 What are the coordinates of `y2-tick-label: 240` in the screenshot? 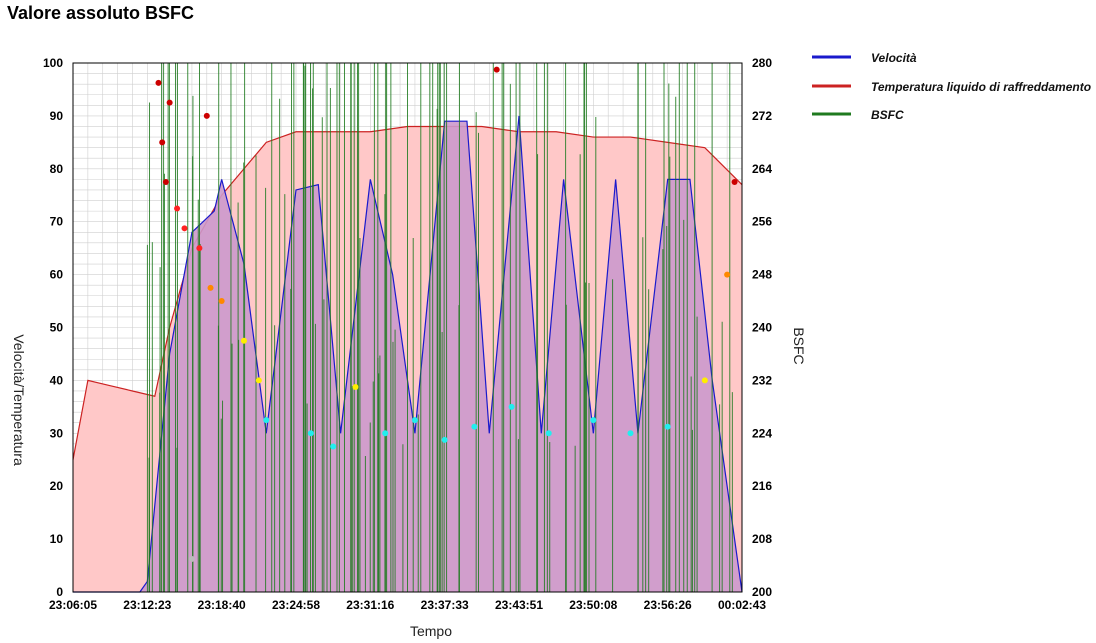 It's located at (762, 328).